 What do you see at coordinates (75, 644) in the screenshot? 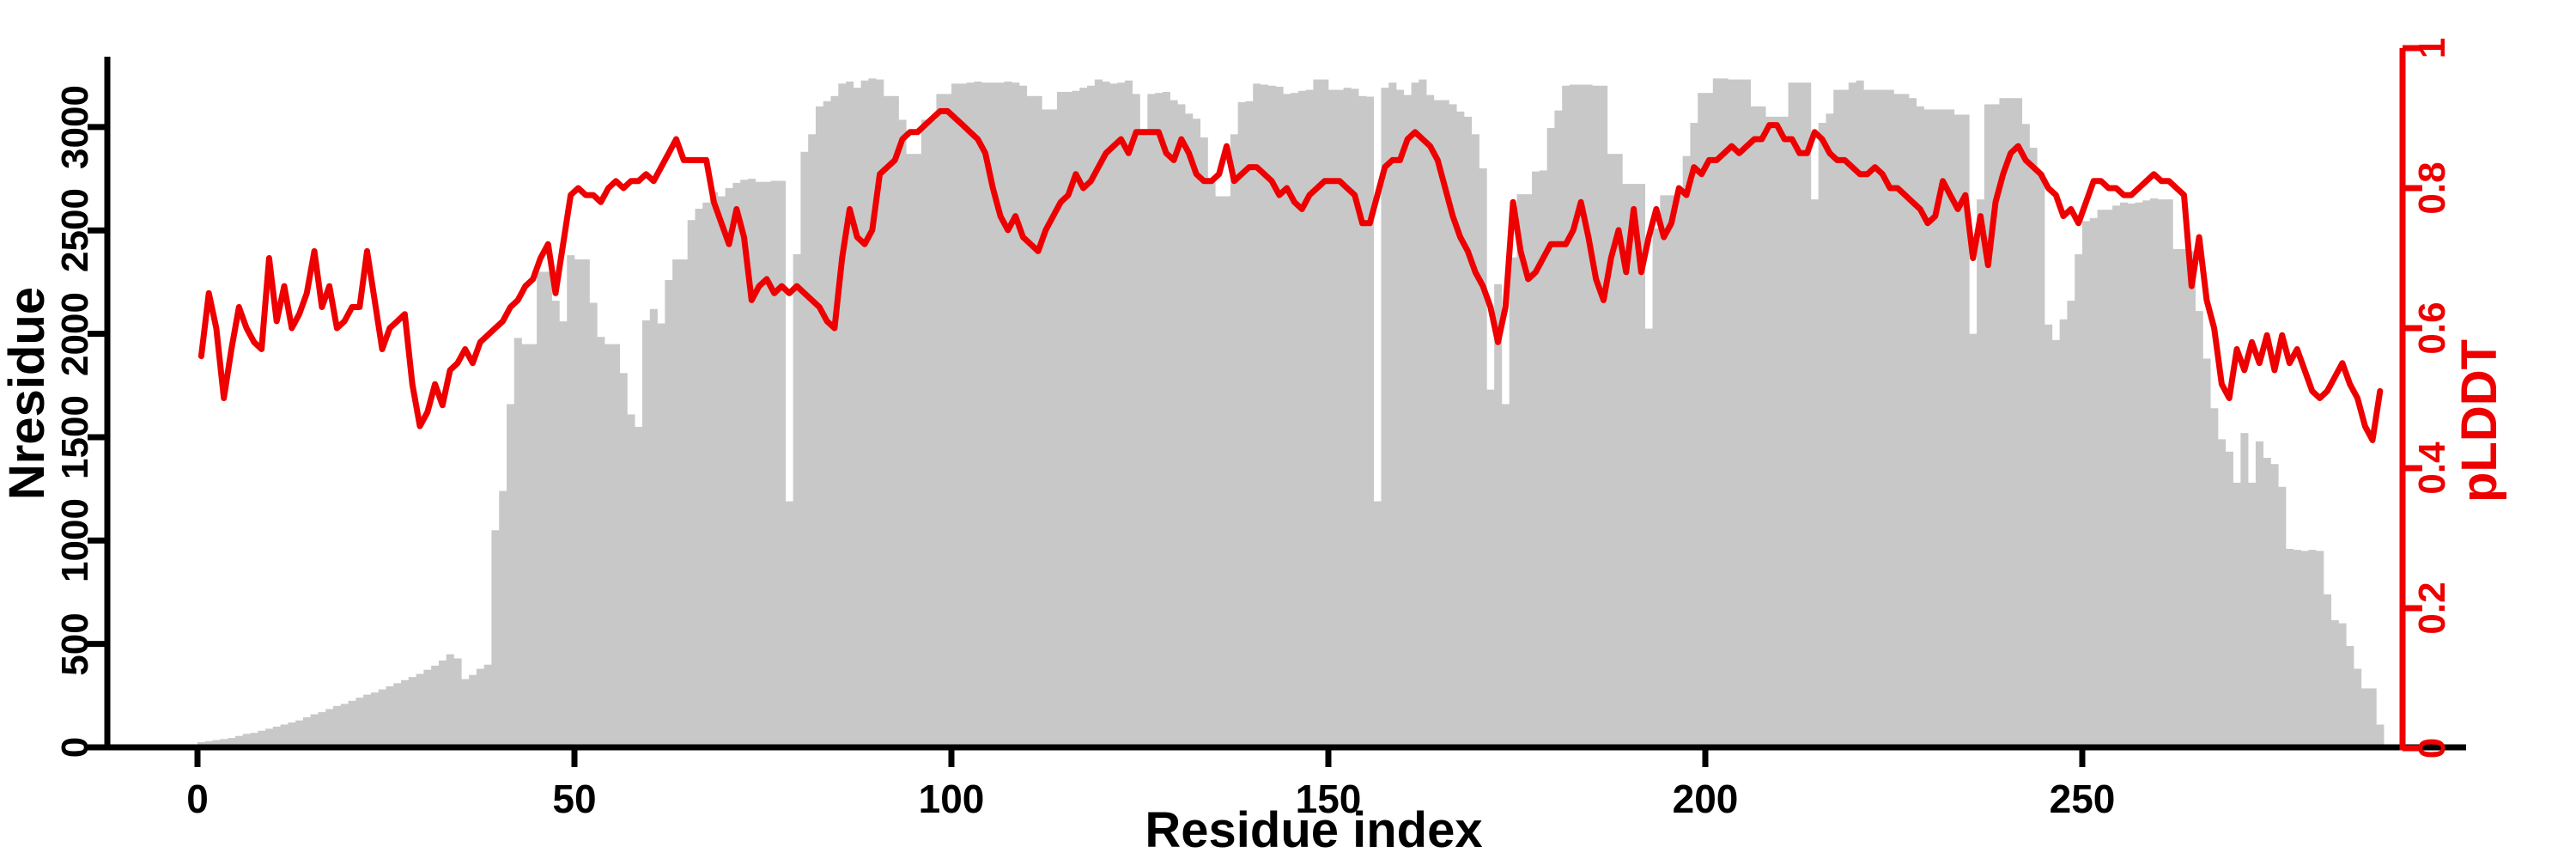
I see `left-y-tick-label: 500` at bounding box center [75, 644].